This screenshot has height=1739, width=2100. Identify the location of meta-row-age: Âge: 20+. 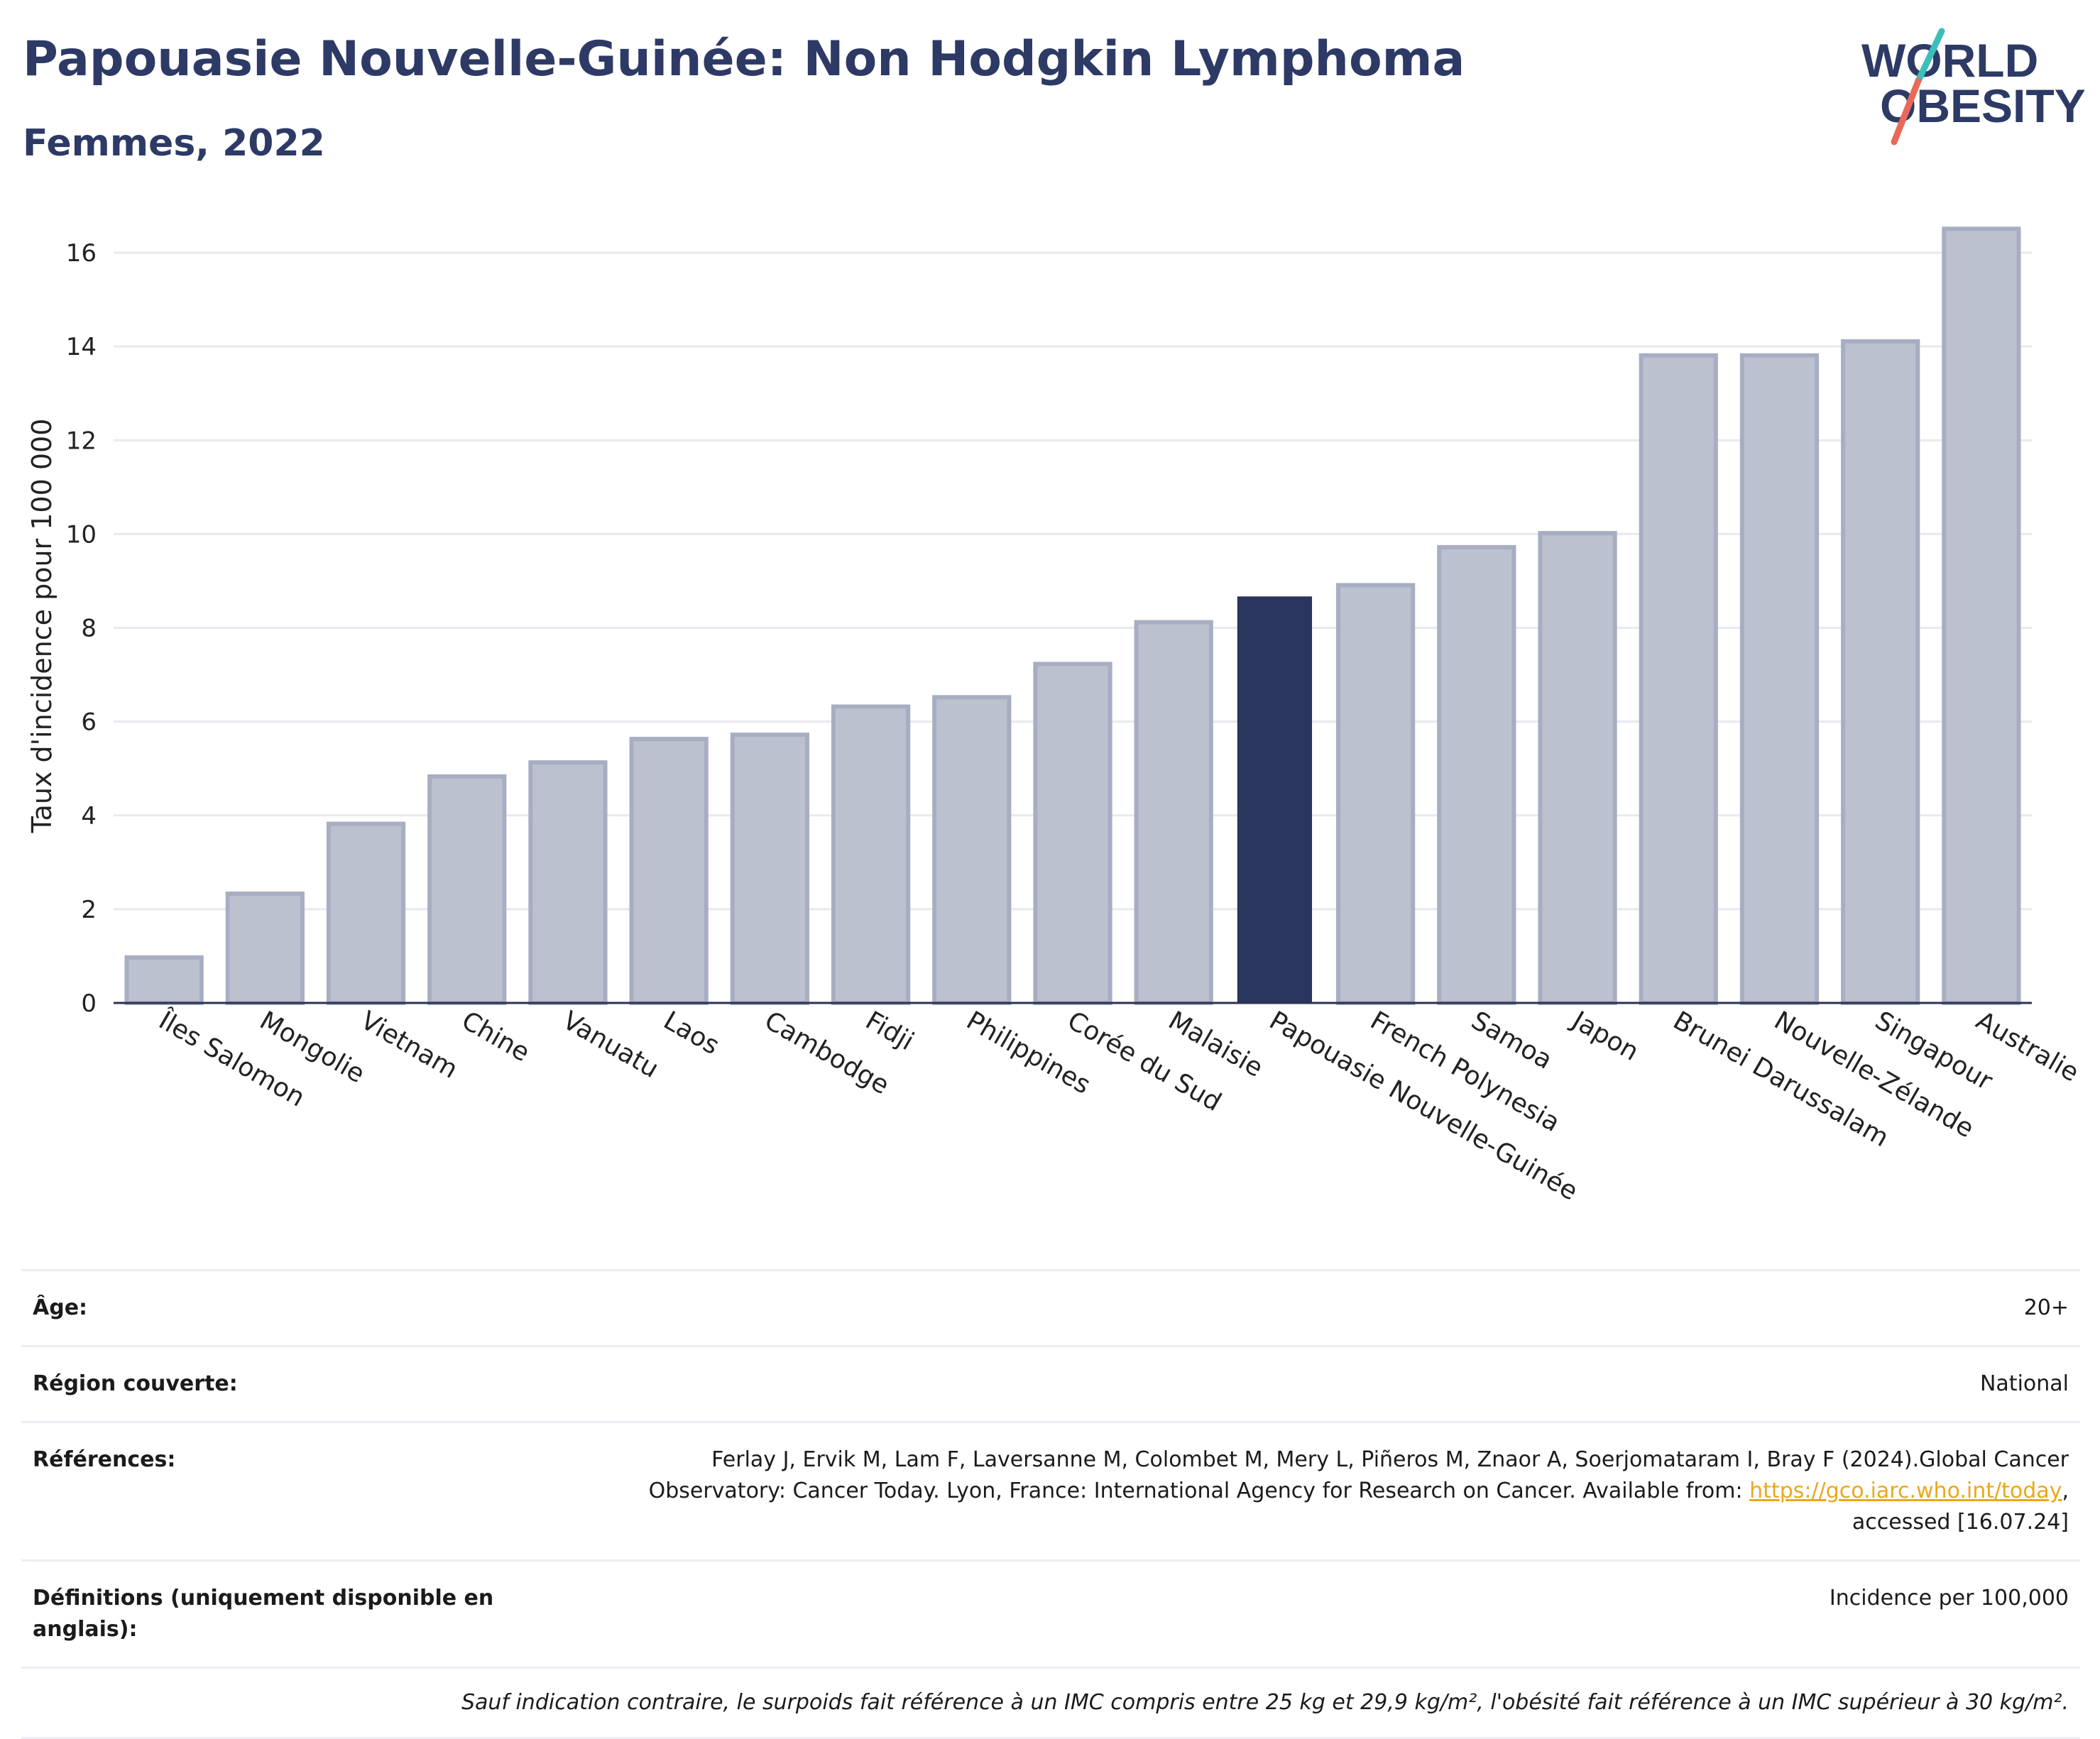
(1050, 1307).